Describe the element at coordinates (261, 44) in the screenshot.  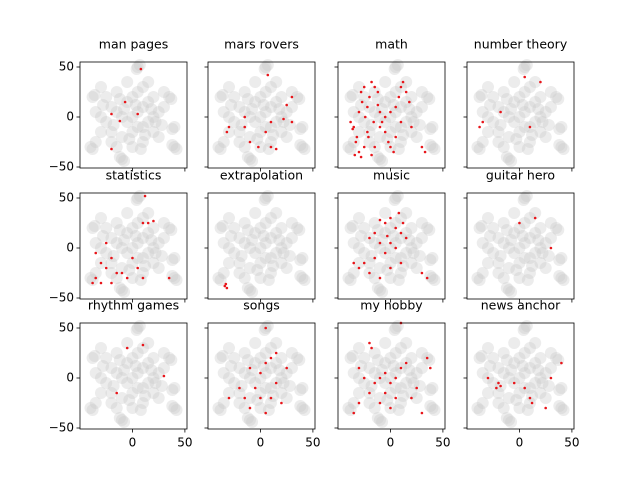
I see `subplot-title: mars rovers` at that location.